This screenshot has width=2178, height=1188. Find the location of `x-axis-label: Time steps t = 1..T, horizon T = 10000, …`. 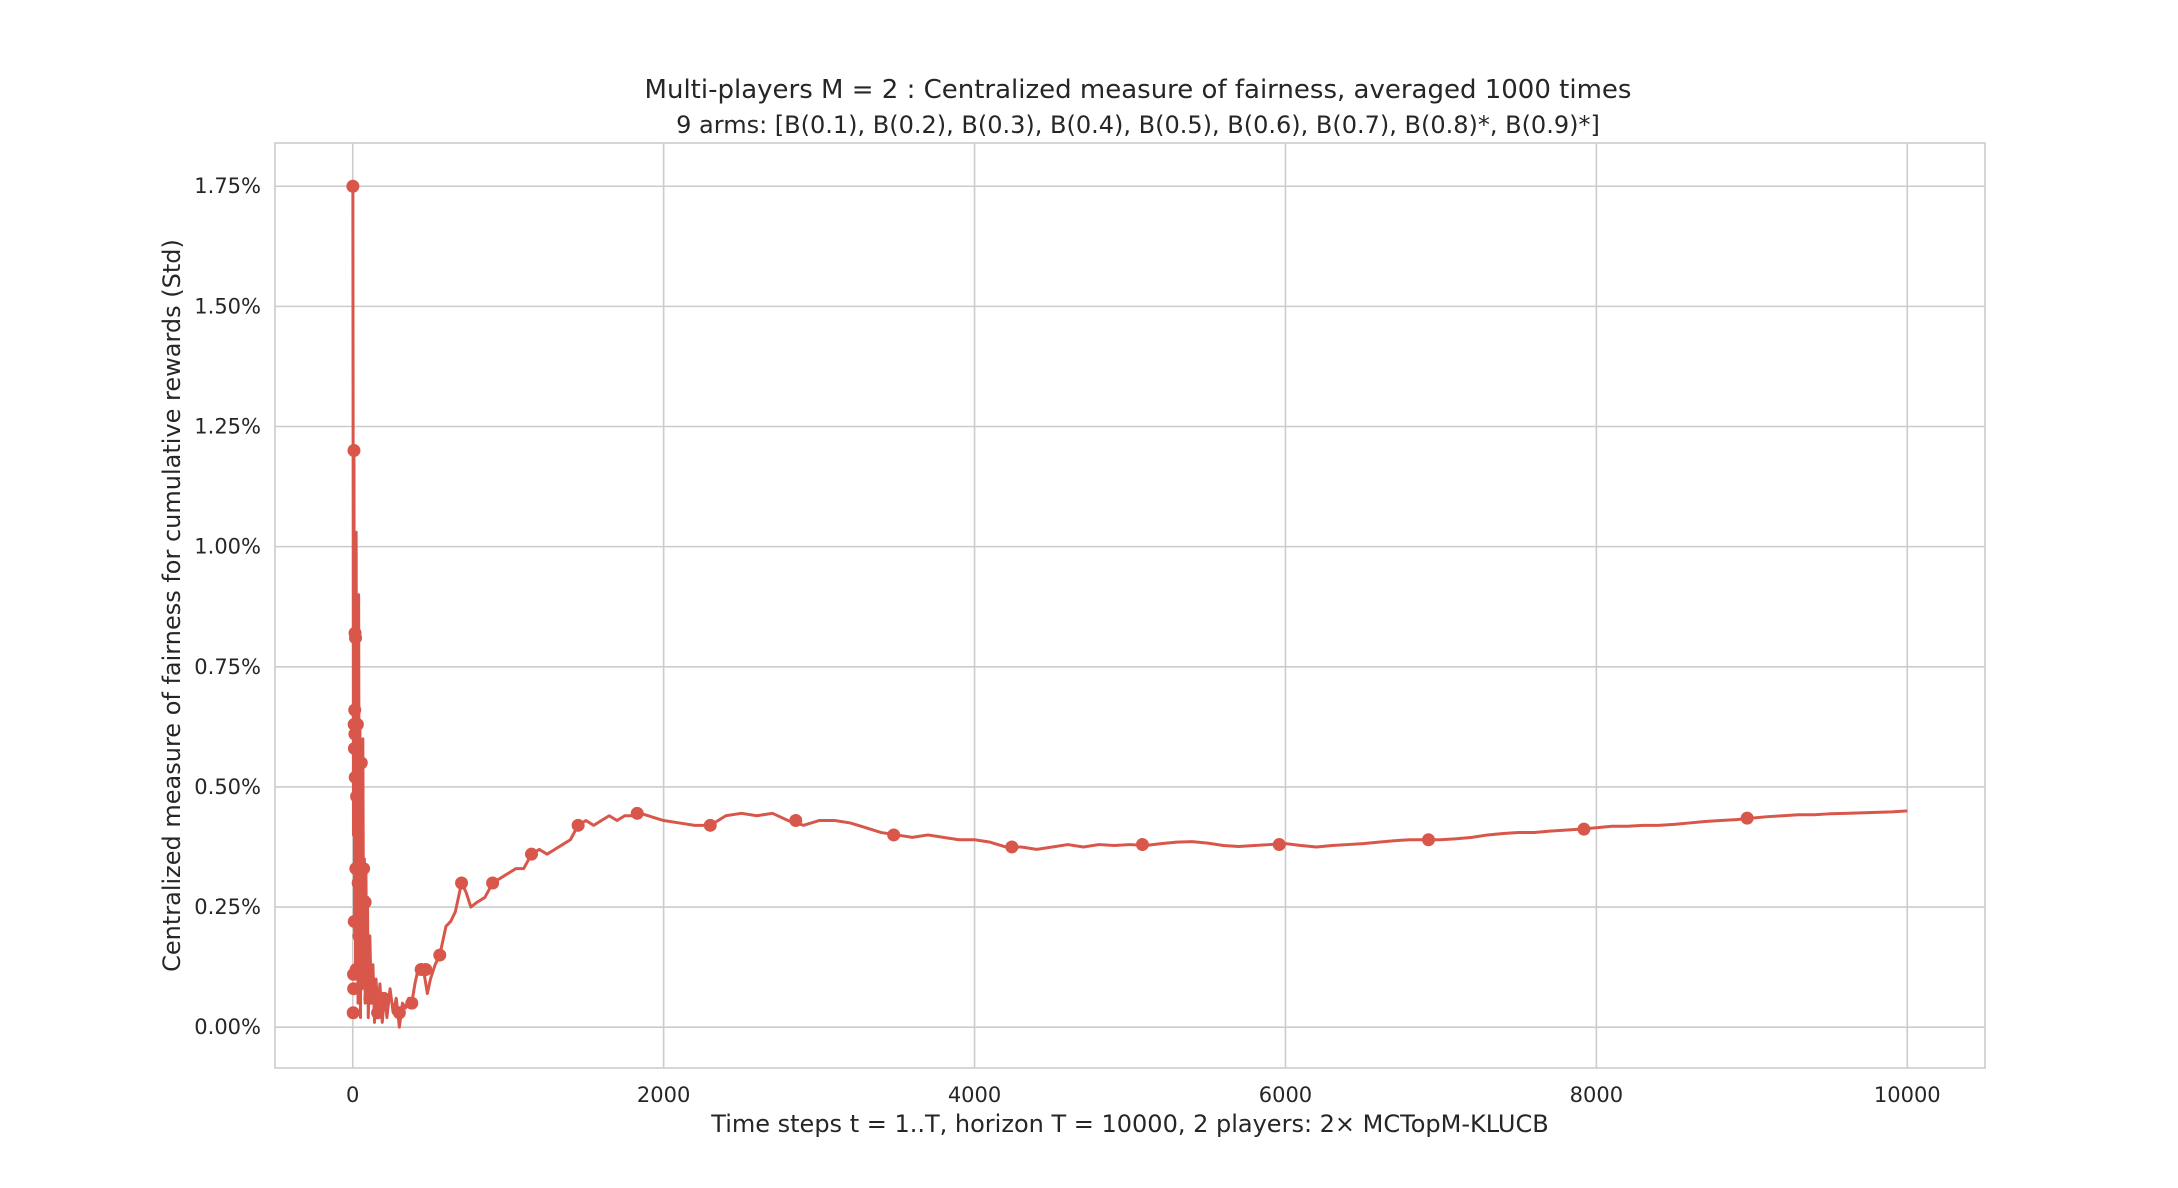

x-axis-label: Time steps t = 1..T, horizon T = 10000, … is located at coordinates (1129, 1124).